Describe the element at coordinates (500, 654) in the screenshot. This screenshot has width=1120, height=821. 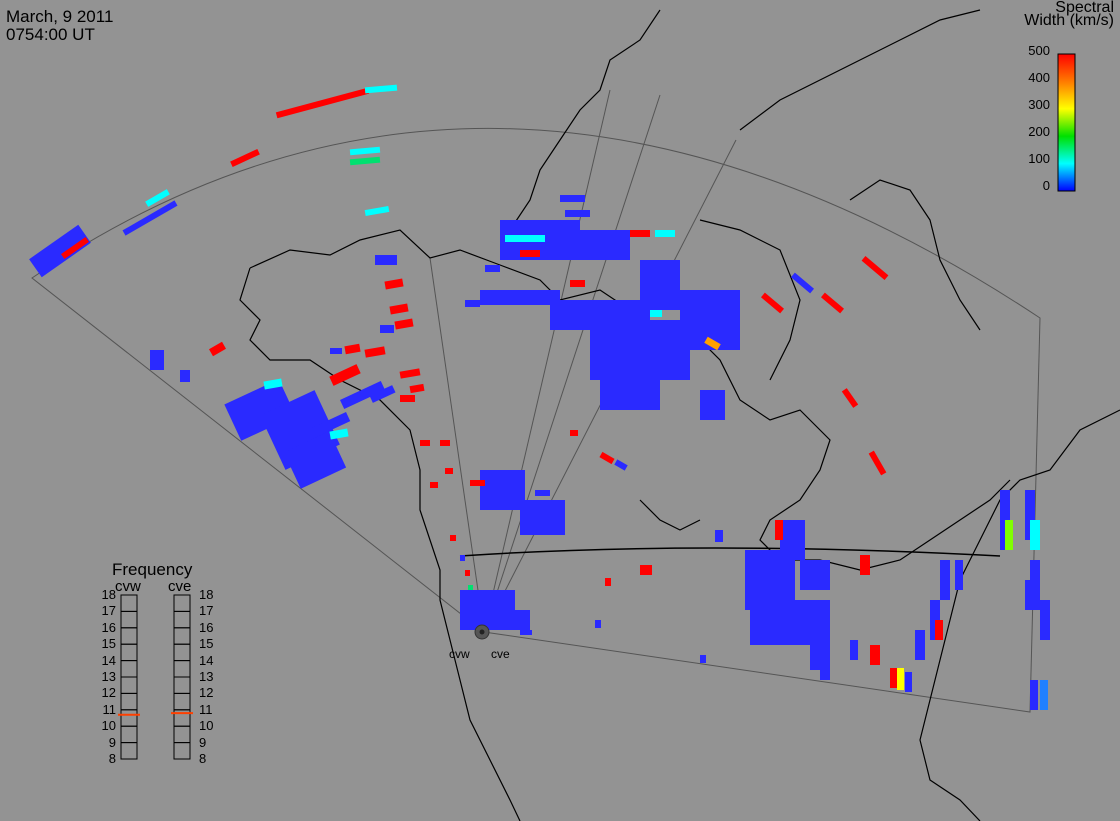
I see `radar-label-cve: cve` at that location.